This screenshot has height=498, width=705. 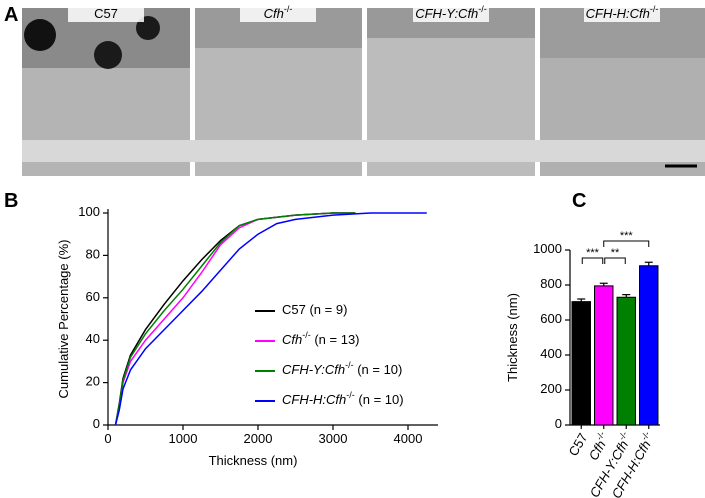 I want to click on x-tick-label: 2000, so click(x=258, y=438).